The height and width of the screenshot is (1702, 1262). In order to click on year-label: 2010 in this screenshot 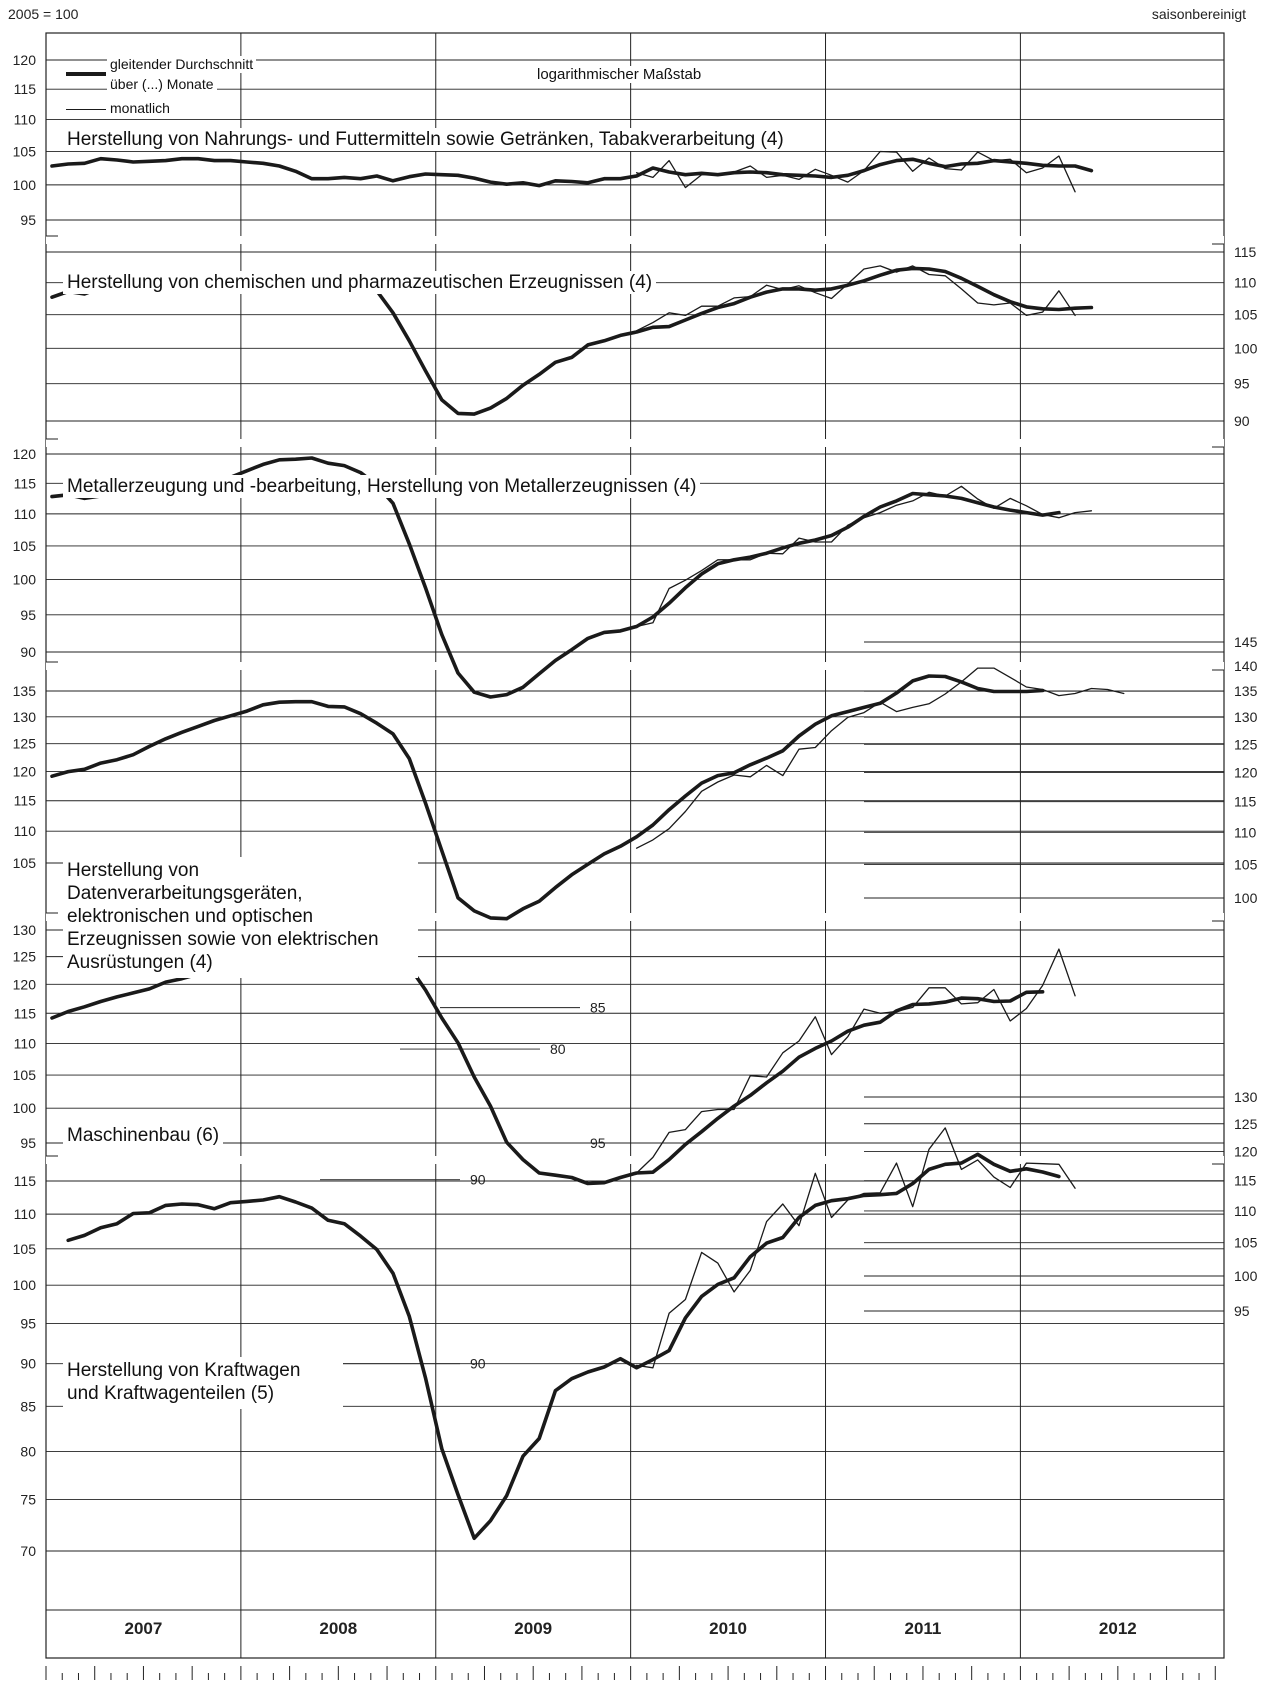, I will do `click(728, 1628)`.